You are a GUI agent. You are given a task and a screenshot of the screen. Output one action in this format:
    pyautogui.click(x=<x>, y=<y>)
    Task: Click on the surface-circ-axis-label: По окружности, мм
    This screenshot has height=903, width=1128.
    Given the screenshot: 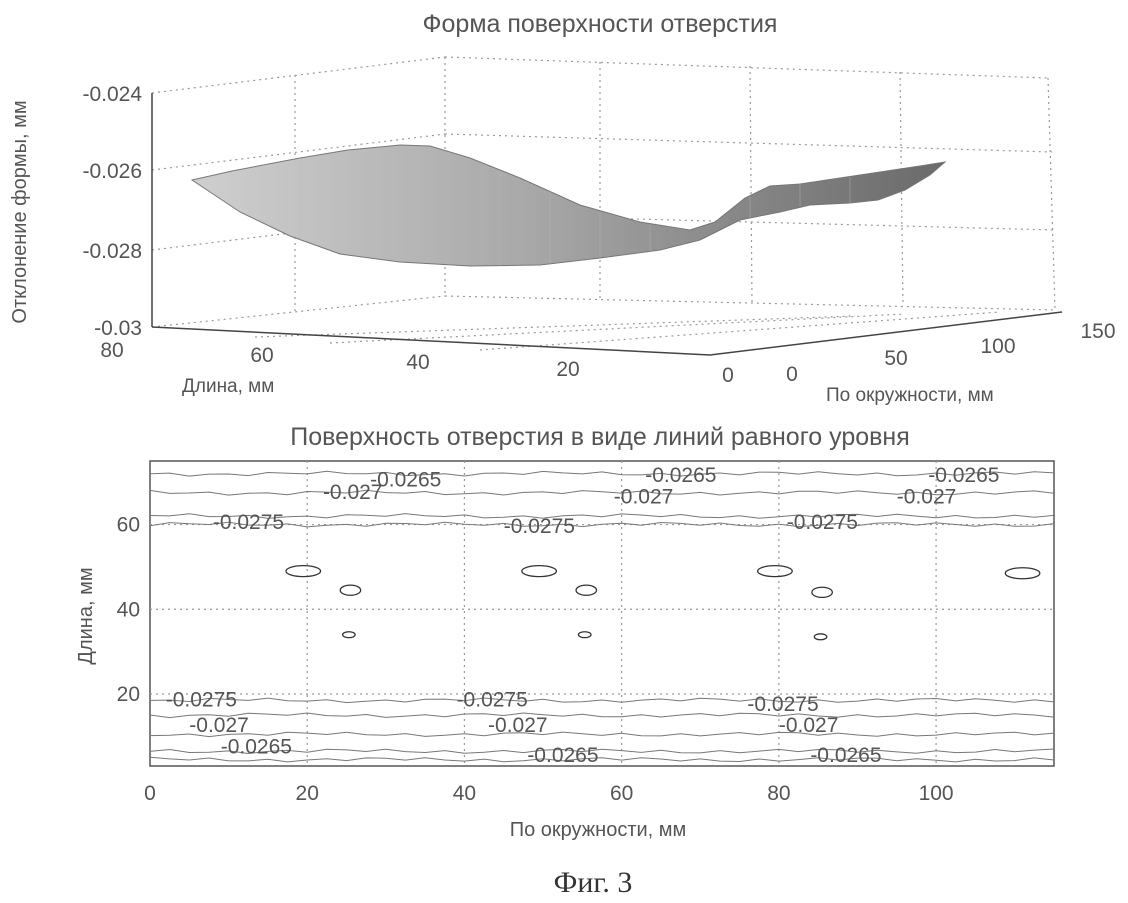 What is the action you would take?
    pyautogui.click(x=910, y=395)
    